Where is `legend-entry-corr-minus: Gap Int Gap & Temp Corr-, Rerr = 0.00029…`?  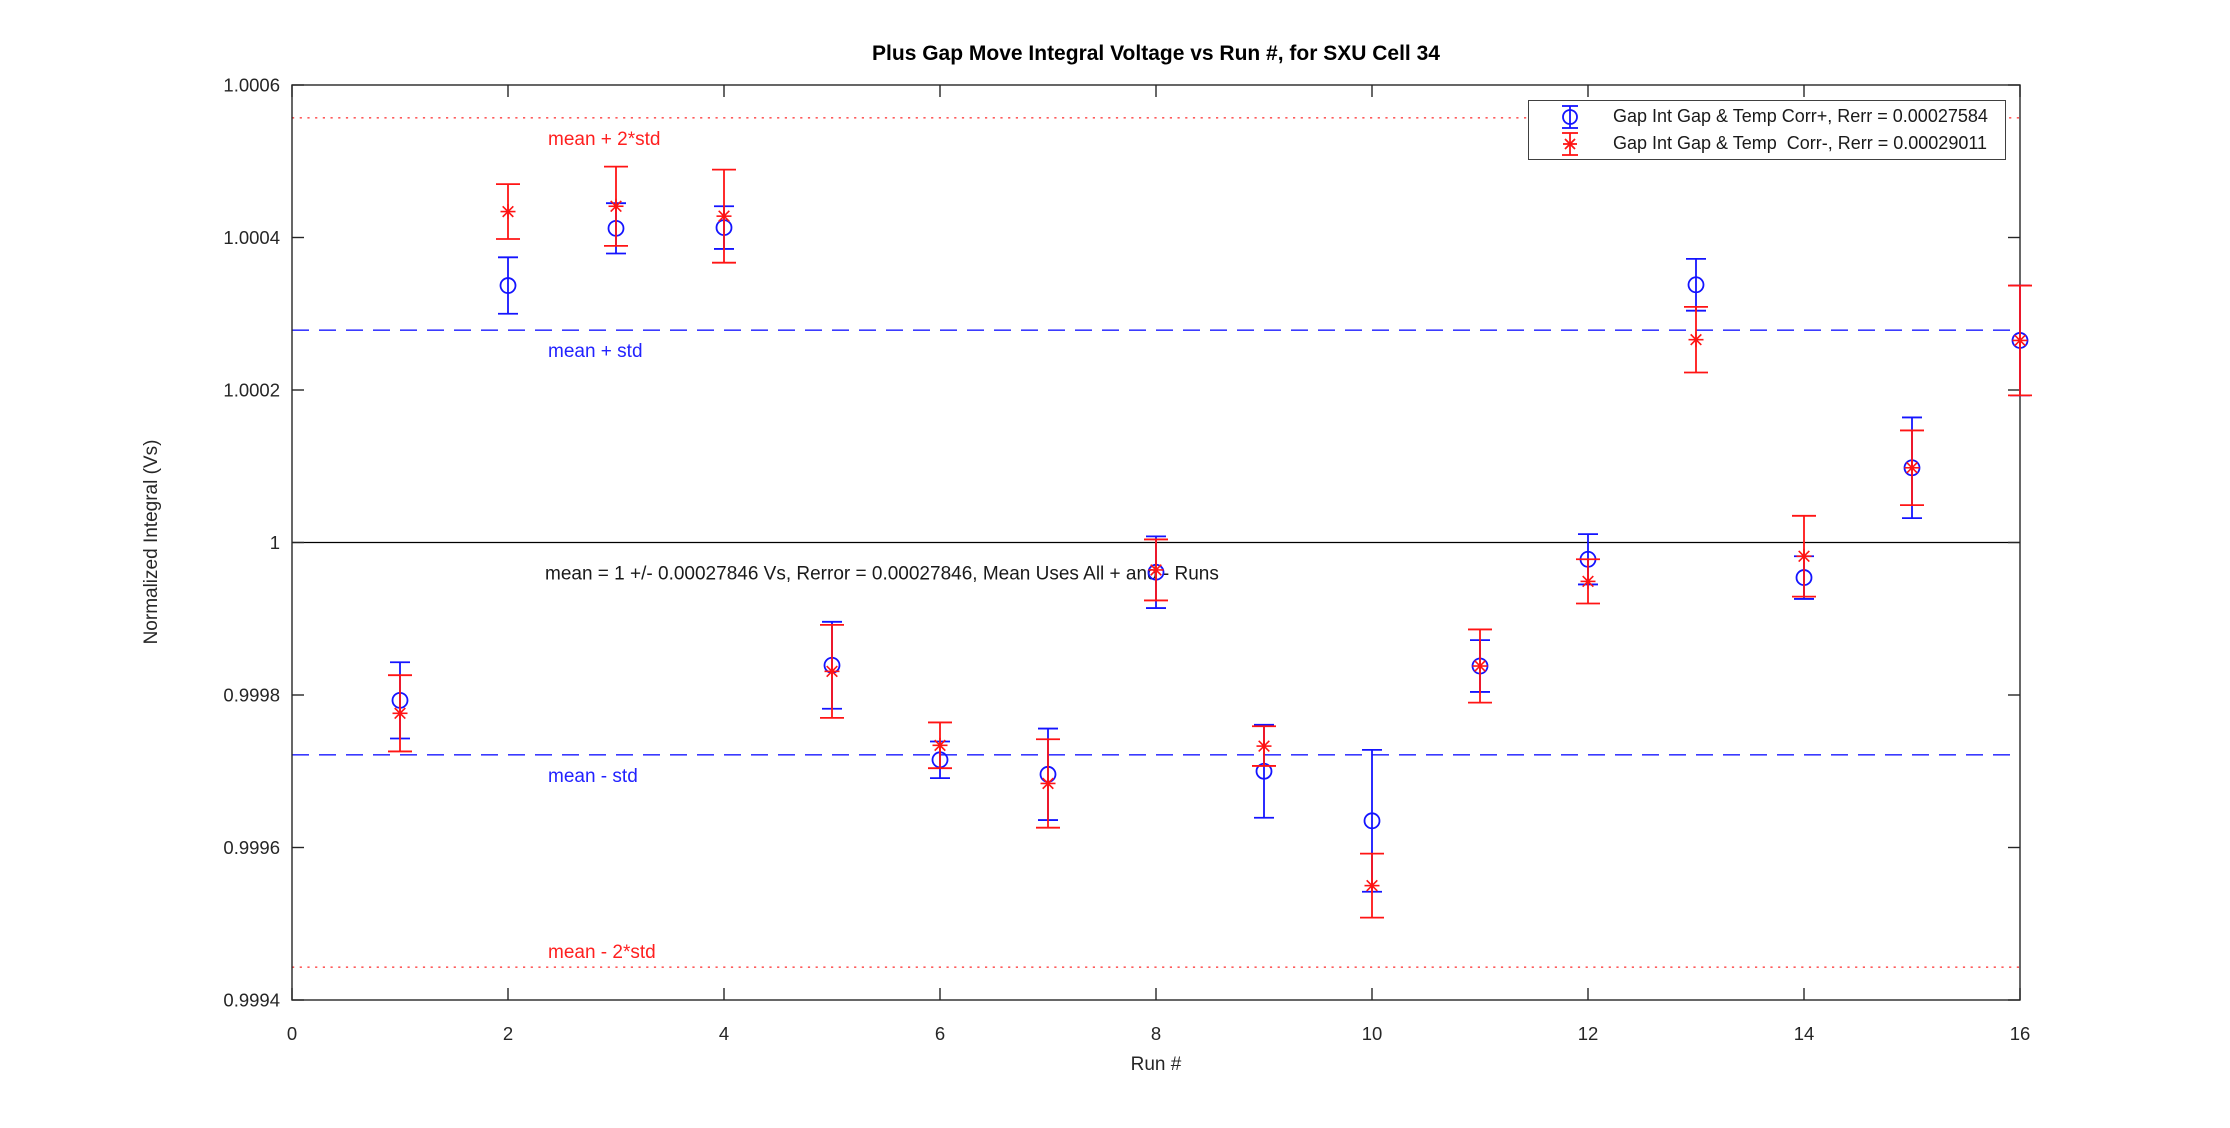 legend-entry-corr-minus: Gap Int Gap & Temp Corr-, Rerr = 0.00029… is located at coordinates (1774, 144).